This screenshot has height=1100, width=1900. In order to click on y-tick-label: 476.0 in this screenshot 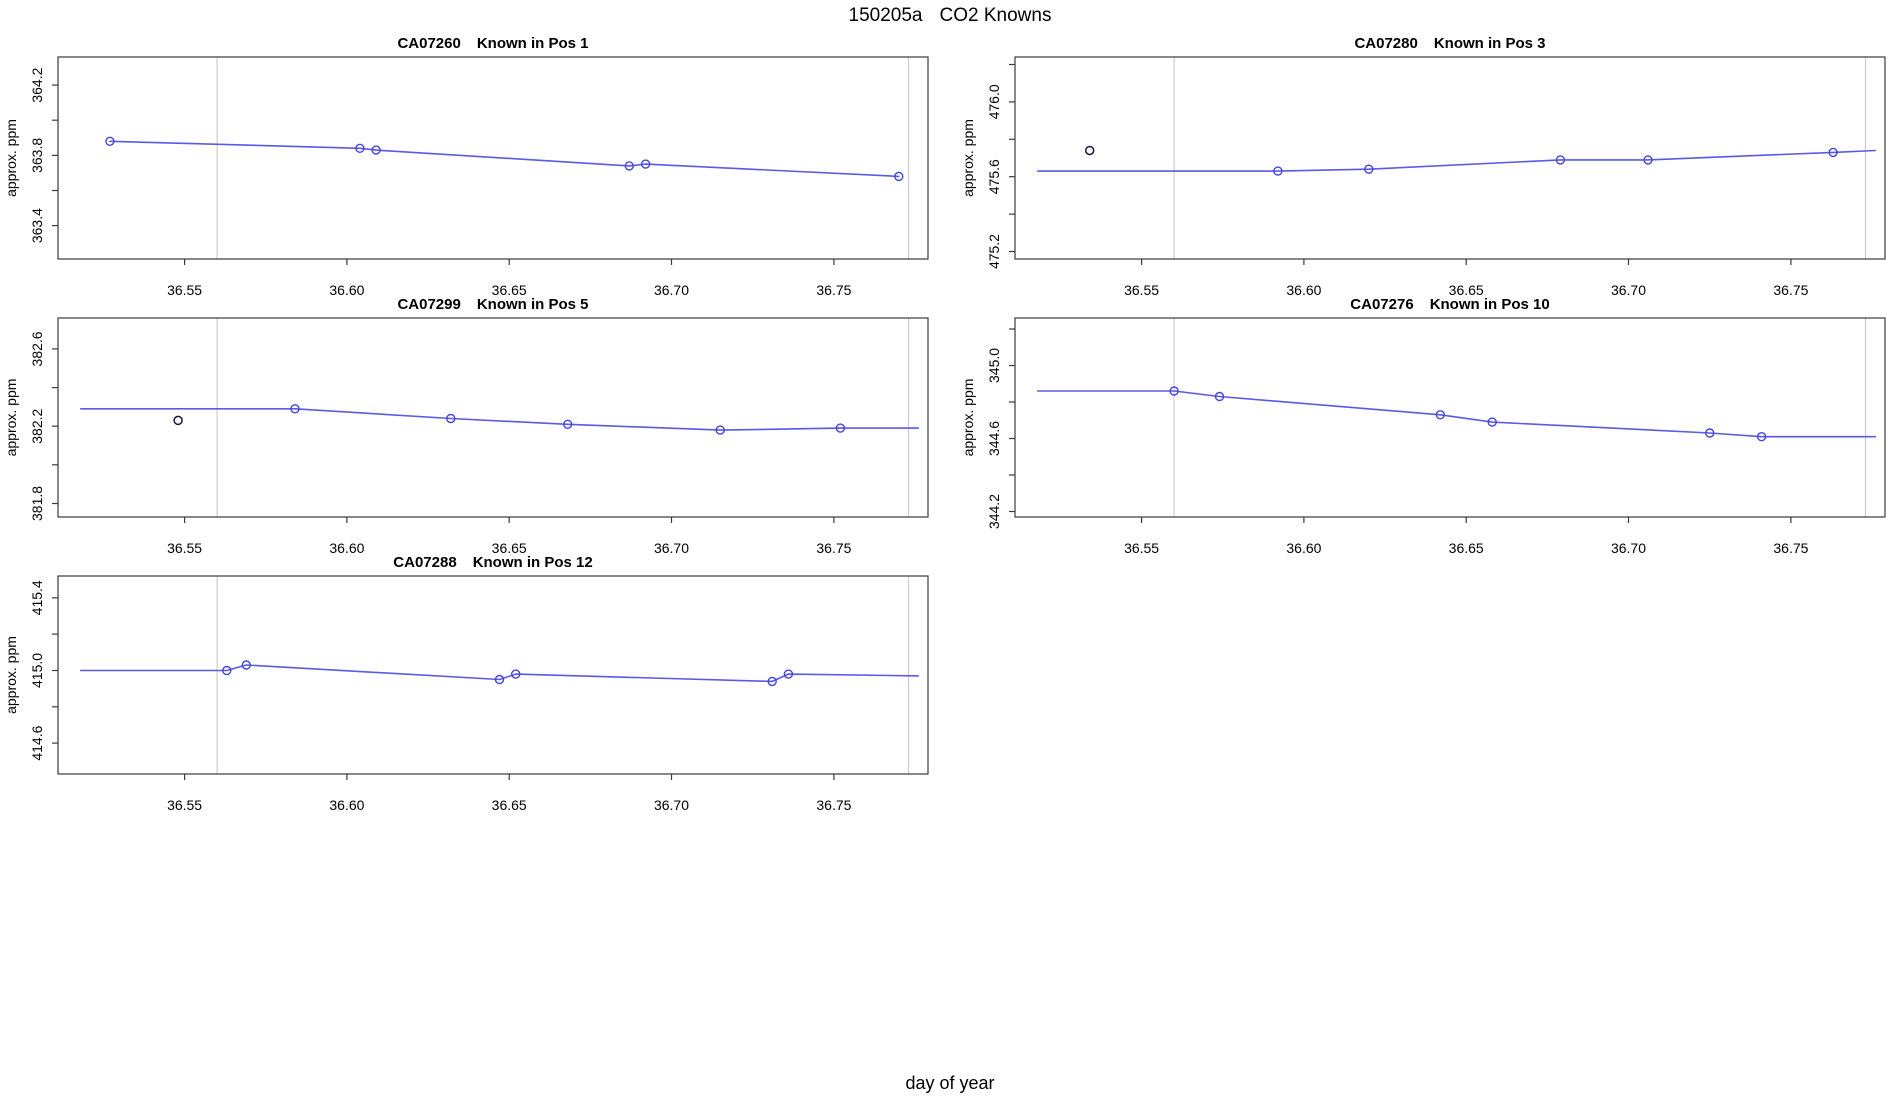, I will do `click(994, 101)`.